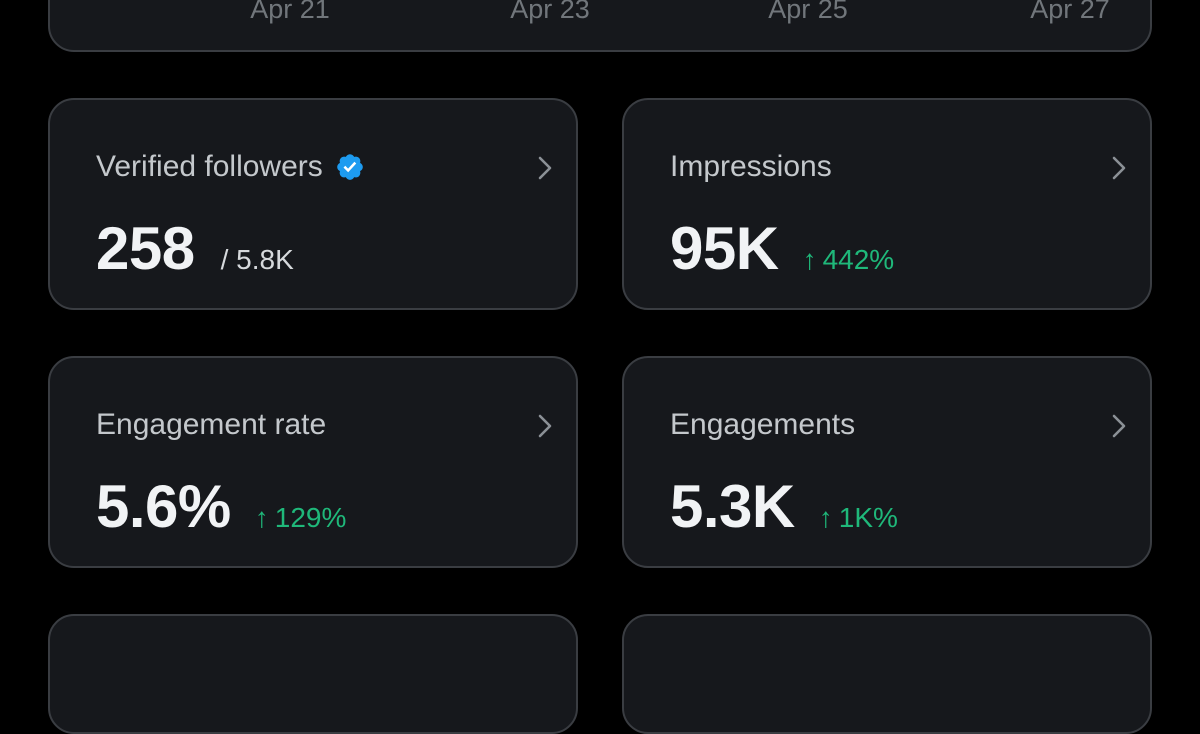 This screenshot has width=1200, height=734. I want to click on stat-value: 258, so click(145, 248).